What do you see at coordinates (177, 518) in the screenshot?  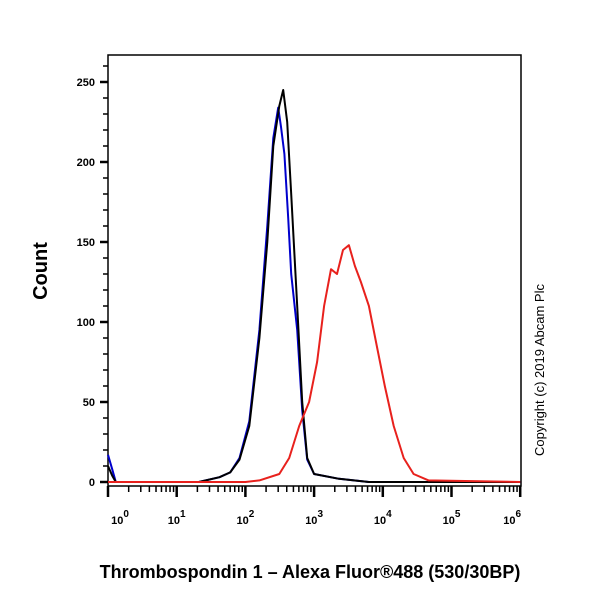 I see `x-tick-label: 10¹` at bounding box center [177, 518].